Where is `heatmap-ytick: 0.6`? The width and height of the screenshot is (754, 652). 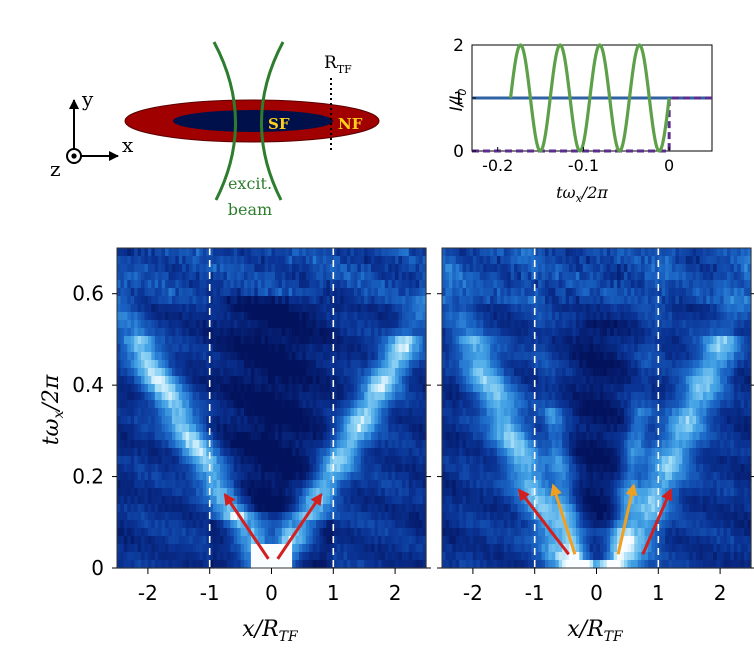 heatmap-ytick: 0.6 is located at coordinates (88, 294).